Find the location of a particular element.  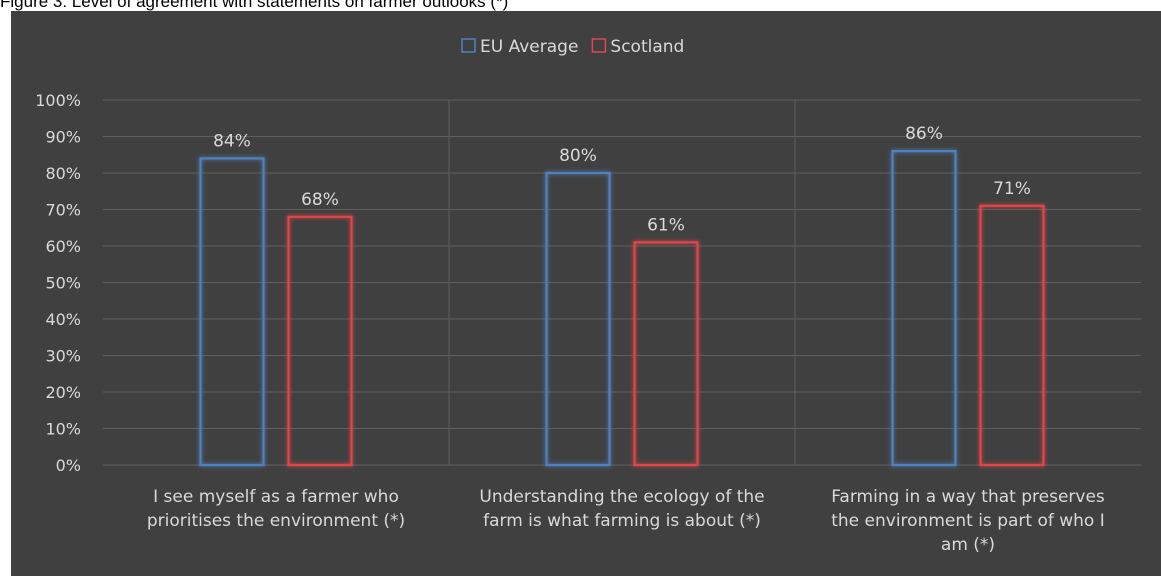

legend: EU Average Scotland is located at coordinates (572, 47).